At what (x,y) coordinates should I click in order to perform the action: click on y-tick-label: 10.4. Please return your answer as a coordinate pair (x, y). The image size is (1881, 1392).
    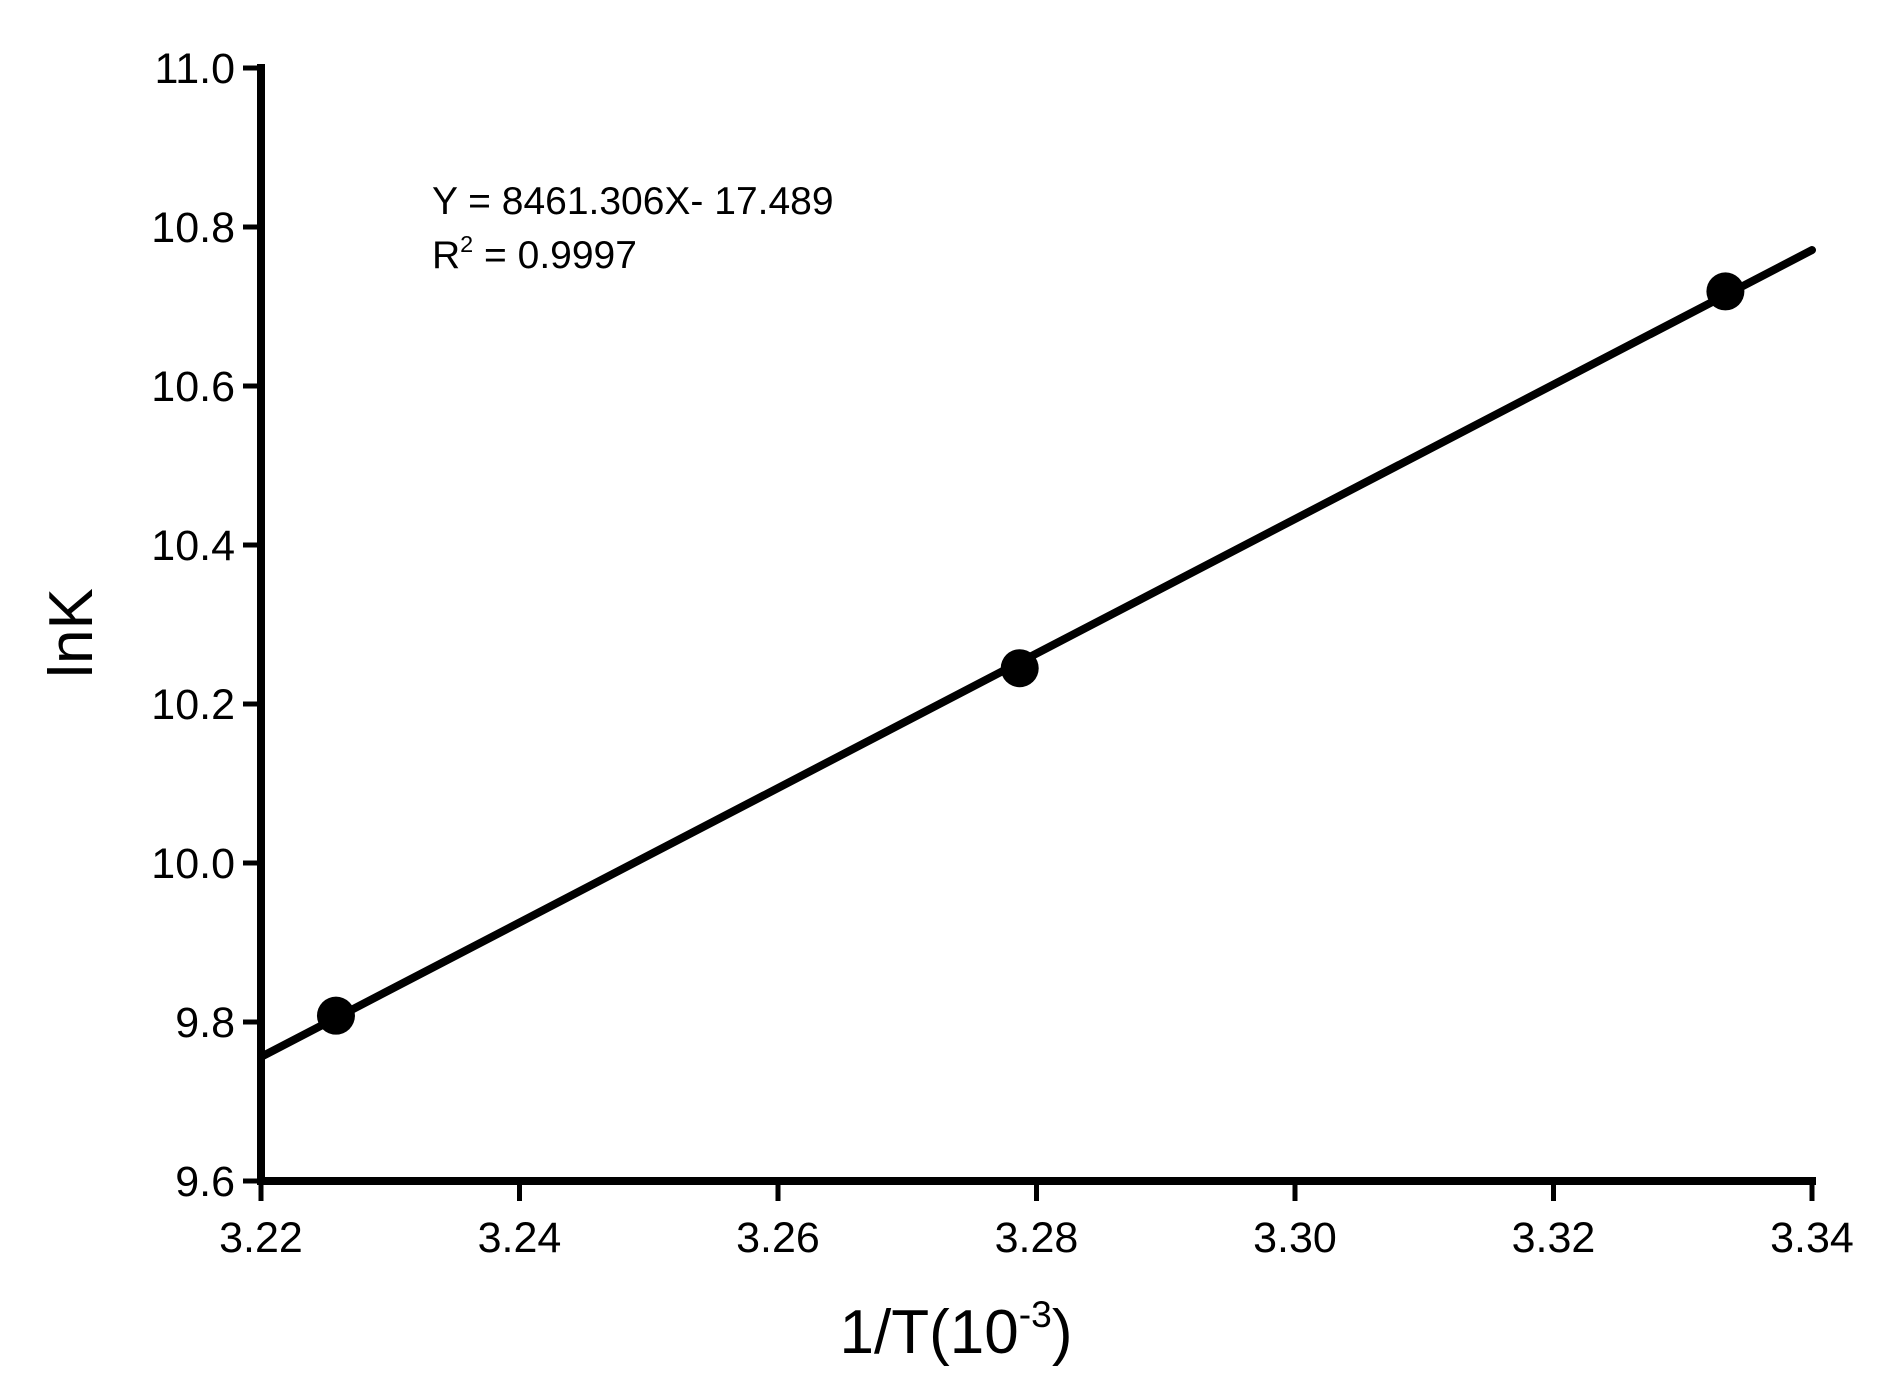
    Looking at the image, I should click on (193, 546).